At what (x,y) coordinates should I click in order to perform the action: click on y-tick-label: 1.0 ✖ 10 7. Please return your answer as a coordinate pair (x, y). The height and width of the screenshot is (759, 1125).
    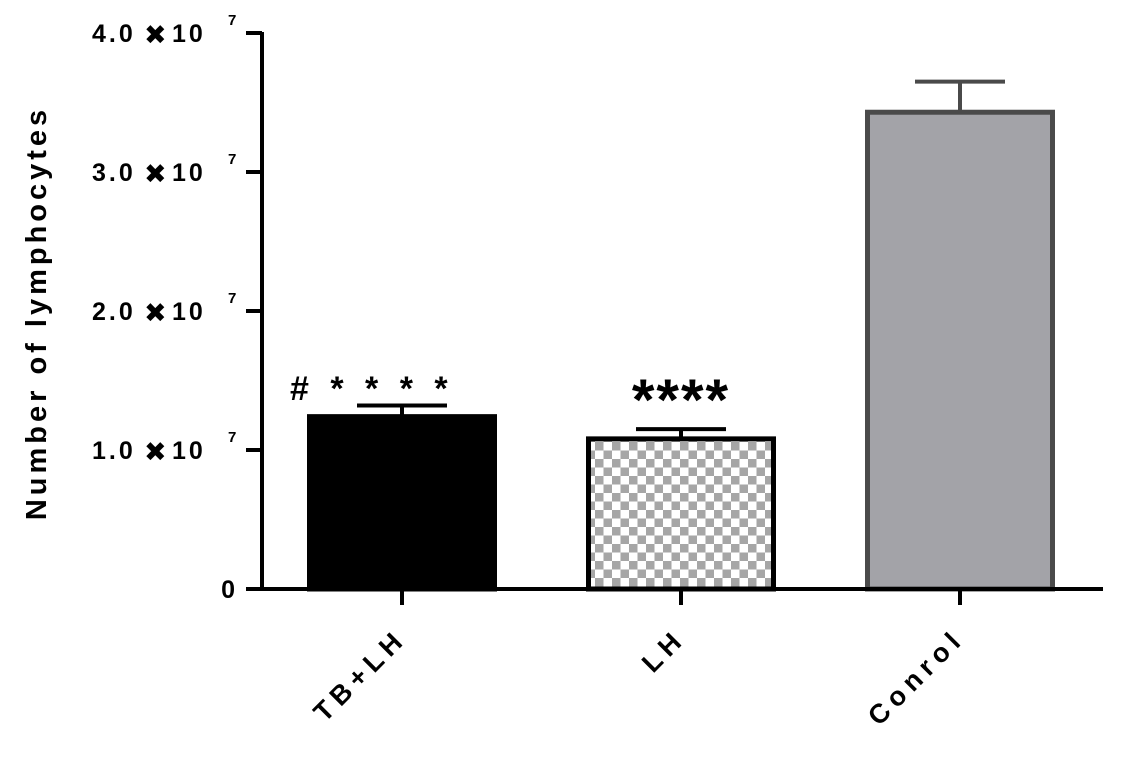
    Looking at the image, I should click on (164, 448).